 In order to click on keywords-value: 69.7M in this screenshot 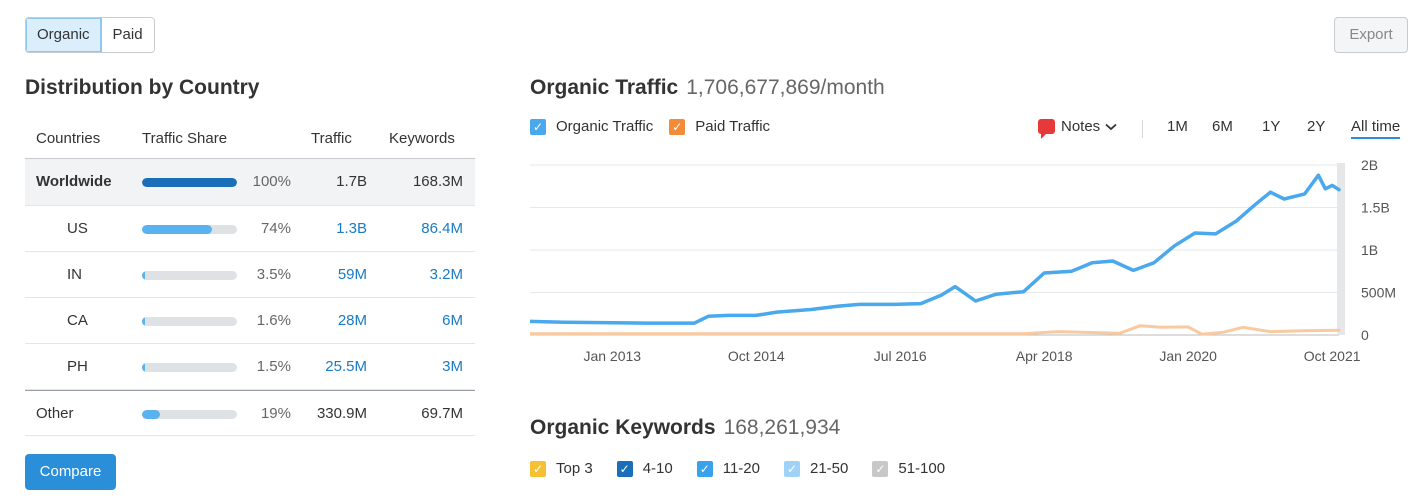, I will do `click(442, 413)`.